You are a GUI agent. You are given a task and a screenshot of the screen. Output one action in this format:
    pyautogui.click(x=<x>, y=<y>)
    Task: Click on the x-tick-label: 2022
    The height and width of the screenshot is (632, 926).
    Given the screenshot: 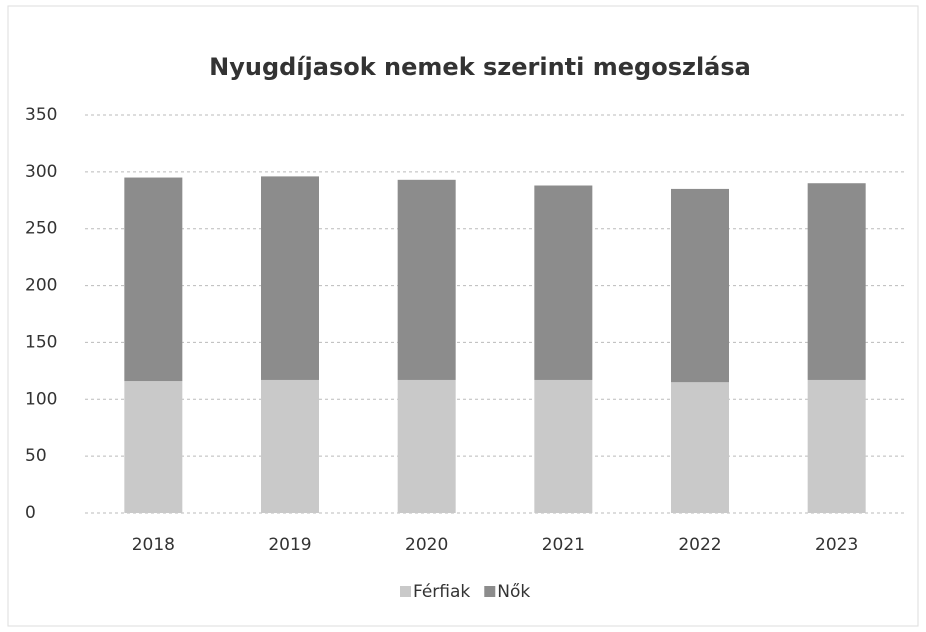 What is the action you would take?
    pyautogui.click(x=699, y=545)
    